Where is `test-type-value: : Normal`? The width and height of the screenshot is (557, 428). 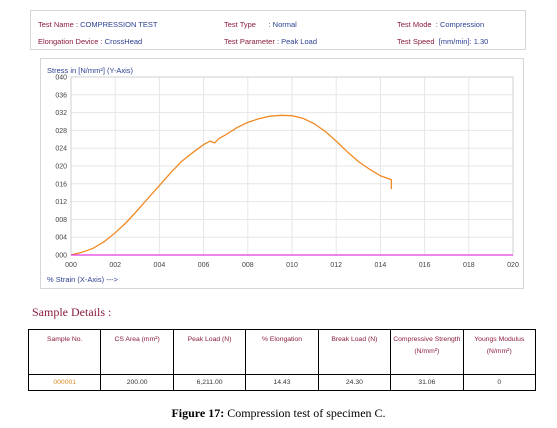
test-type-value: : Normal is located at coordinates (282, 24).